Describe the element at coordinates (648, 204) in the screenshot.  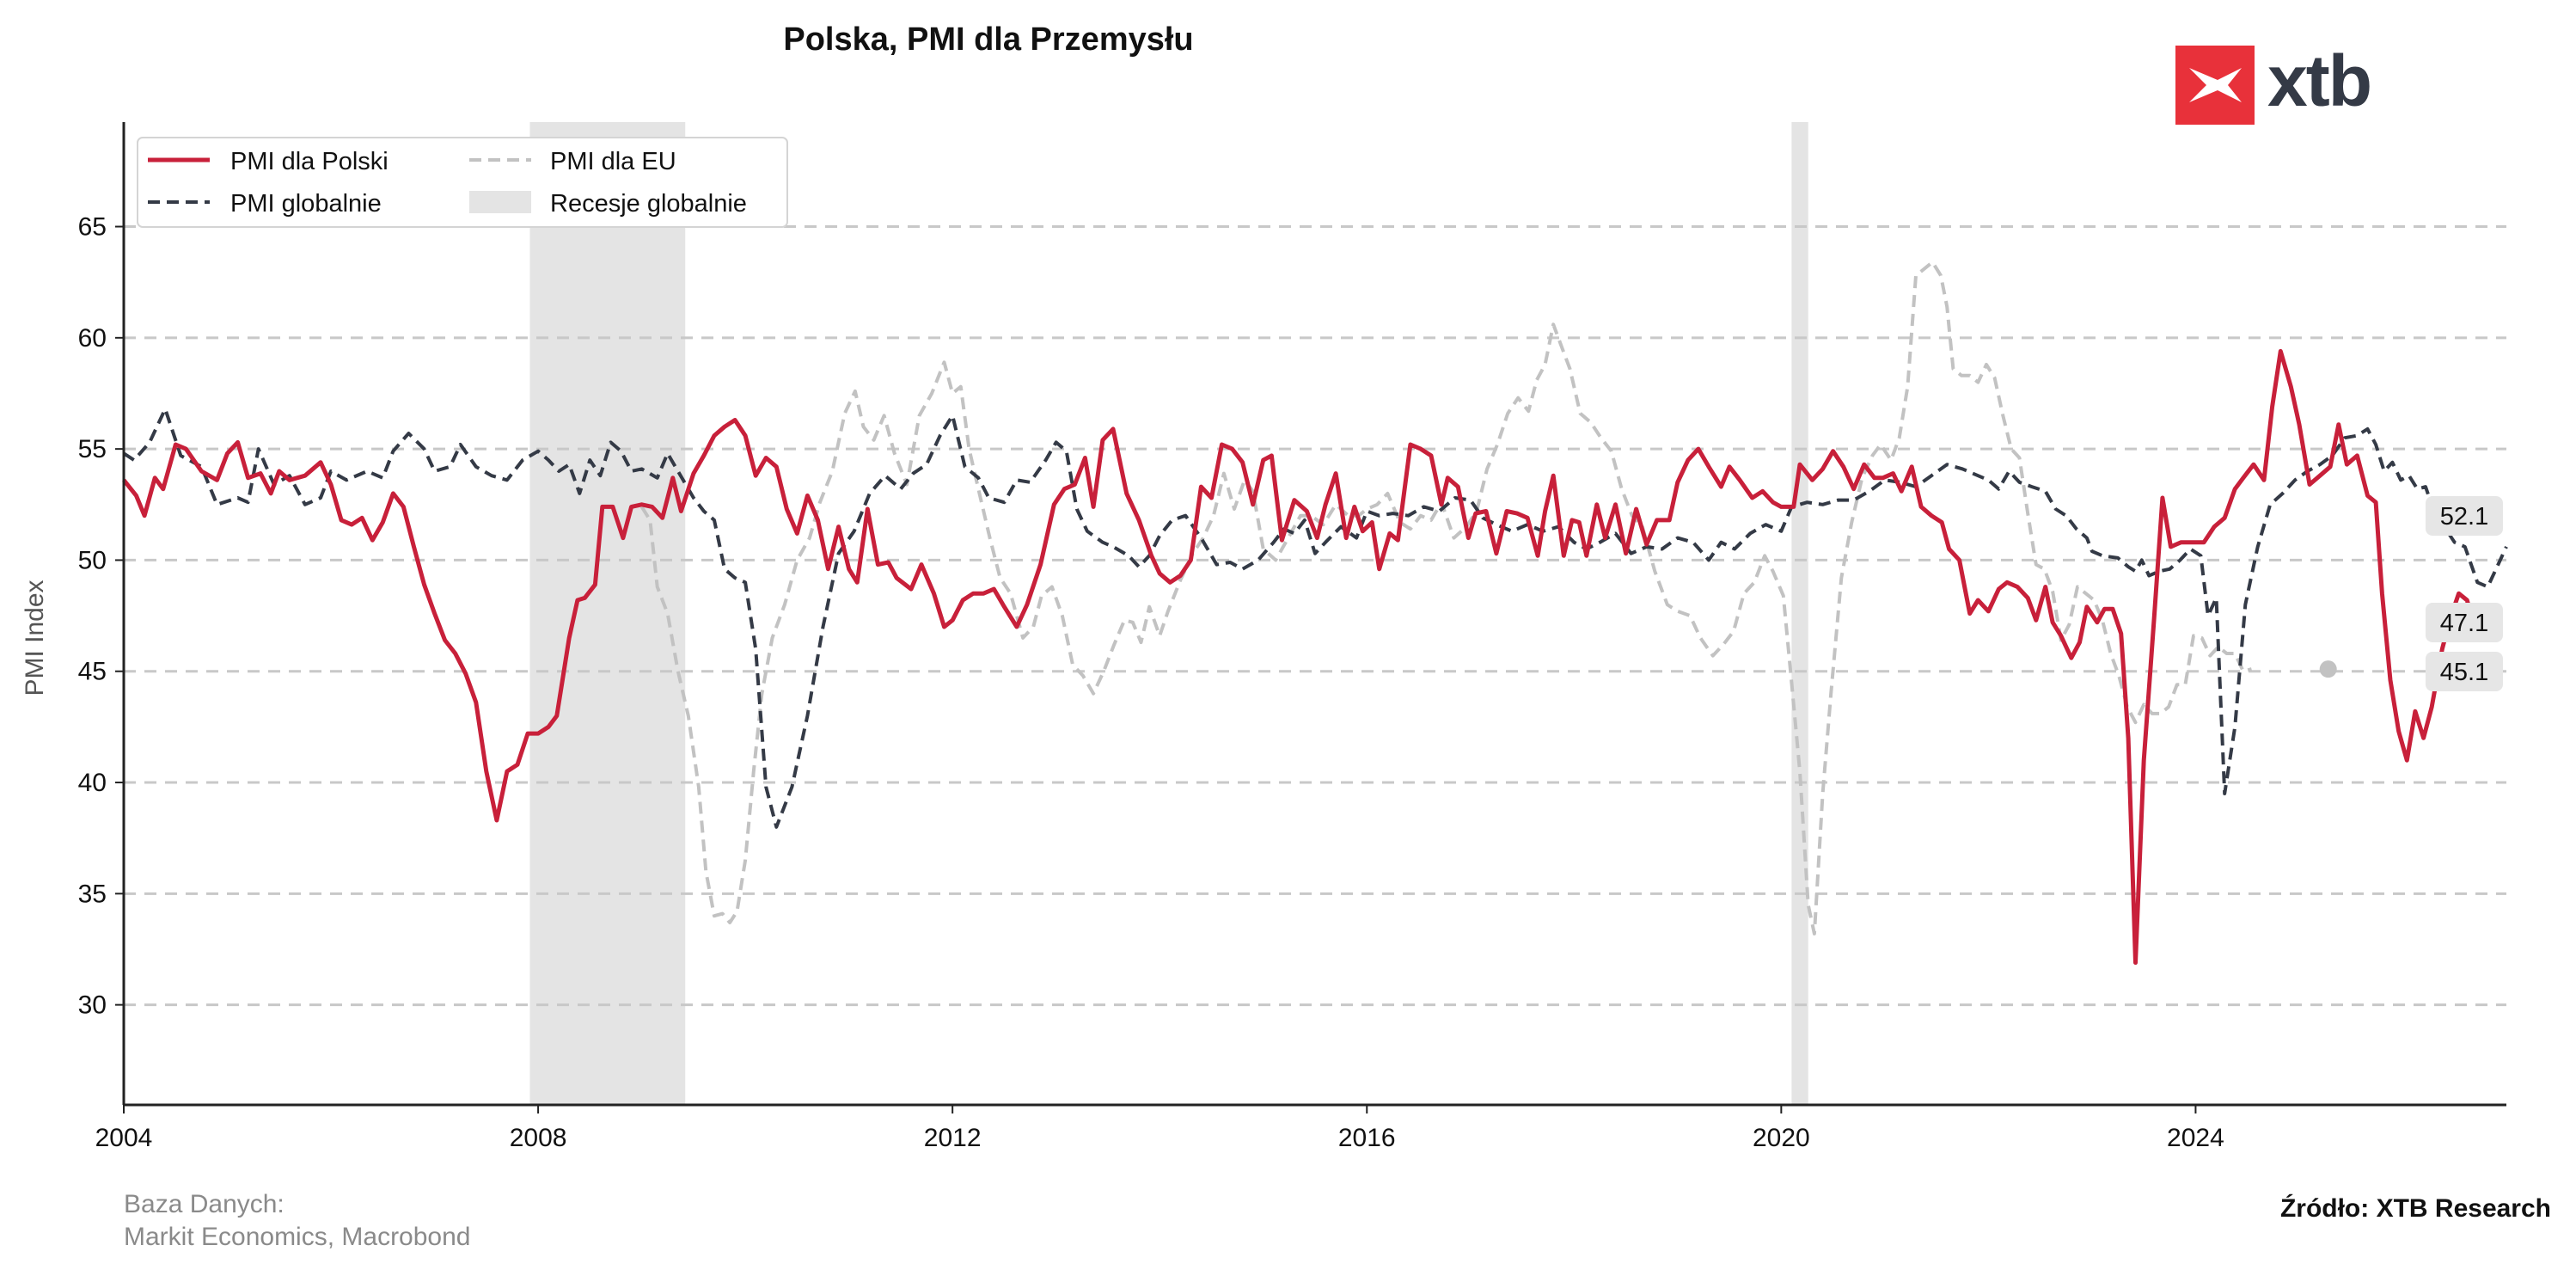
I see `legend-label-recession: Recesje globalnie` at that location.